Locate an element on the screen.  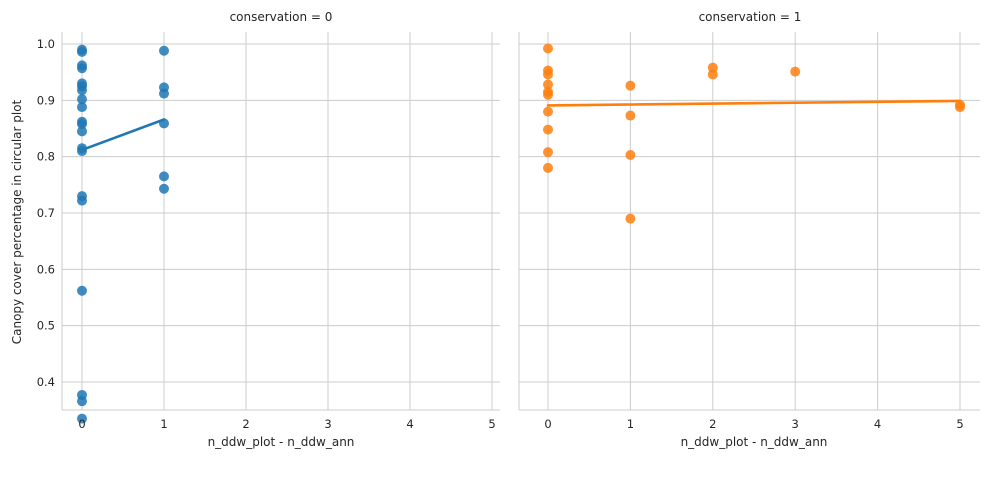
y-tick-label: 0.6 is located at coordinates (46, 269).